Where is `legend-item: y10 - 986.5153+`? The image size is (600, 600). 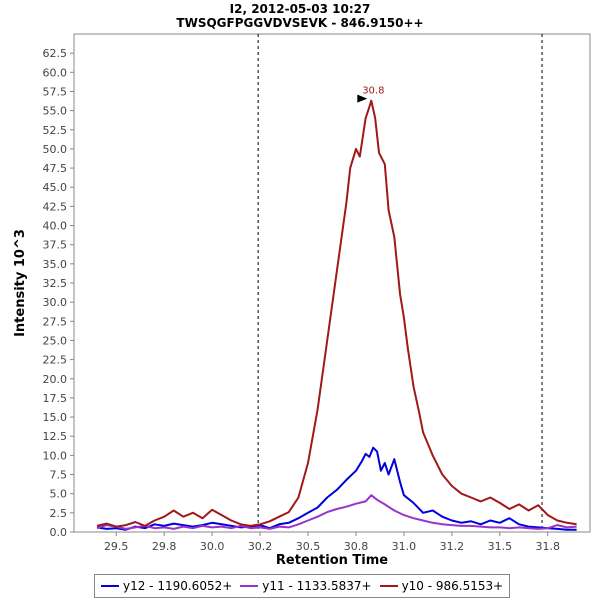
legend-item: y10 - 986.5153+ is located at coordinates (441, 586).